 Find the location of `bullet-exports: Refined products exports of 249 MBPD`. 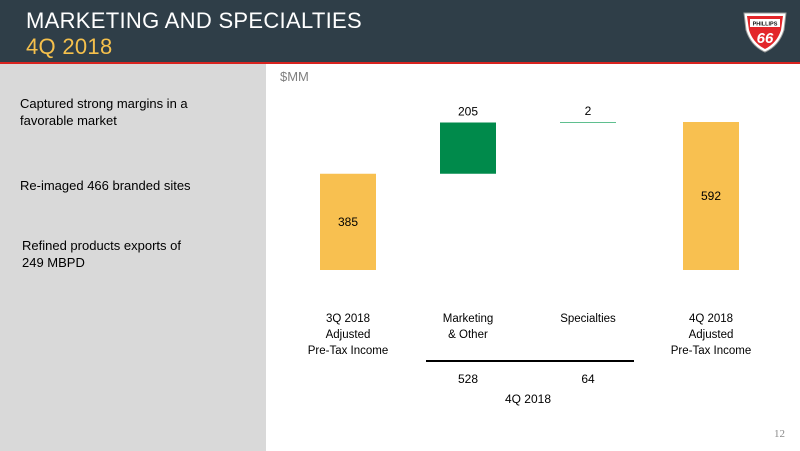

bullet-exports: Refined products exports of 249 MBPD is located at coordinates (101, 254).